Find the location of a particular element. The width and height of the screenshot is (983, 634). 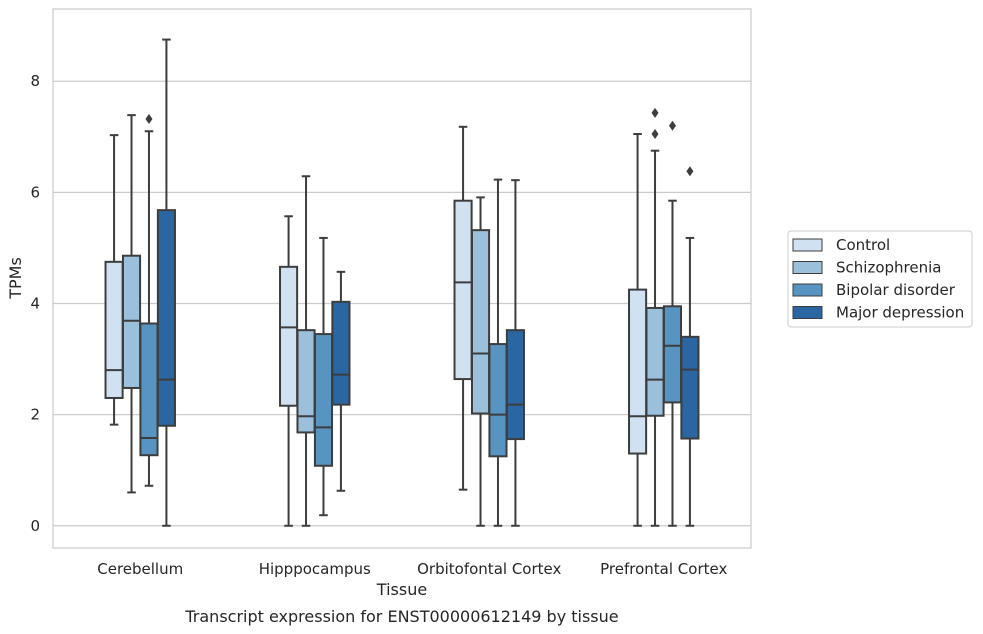

x-axis-label: Tissue is located at coordinates (401, 589).